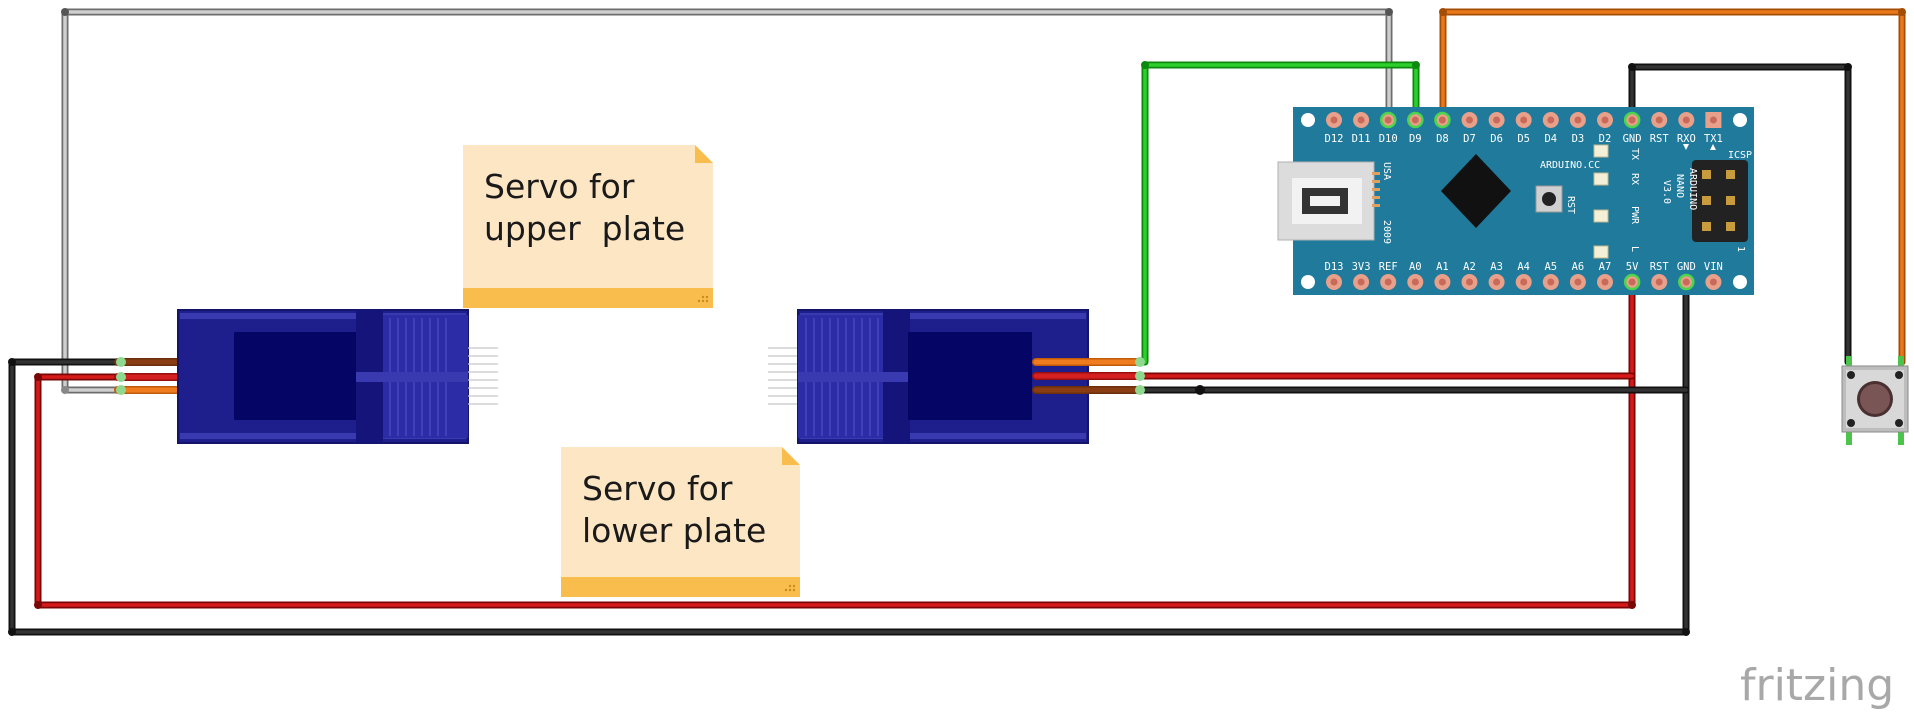 This screenshot has width=1914, height=714. Describe the element at coordinates (1415, 282) in the screenshot. I see `bottom-hole-a0` at that location.